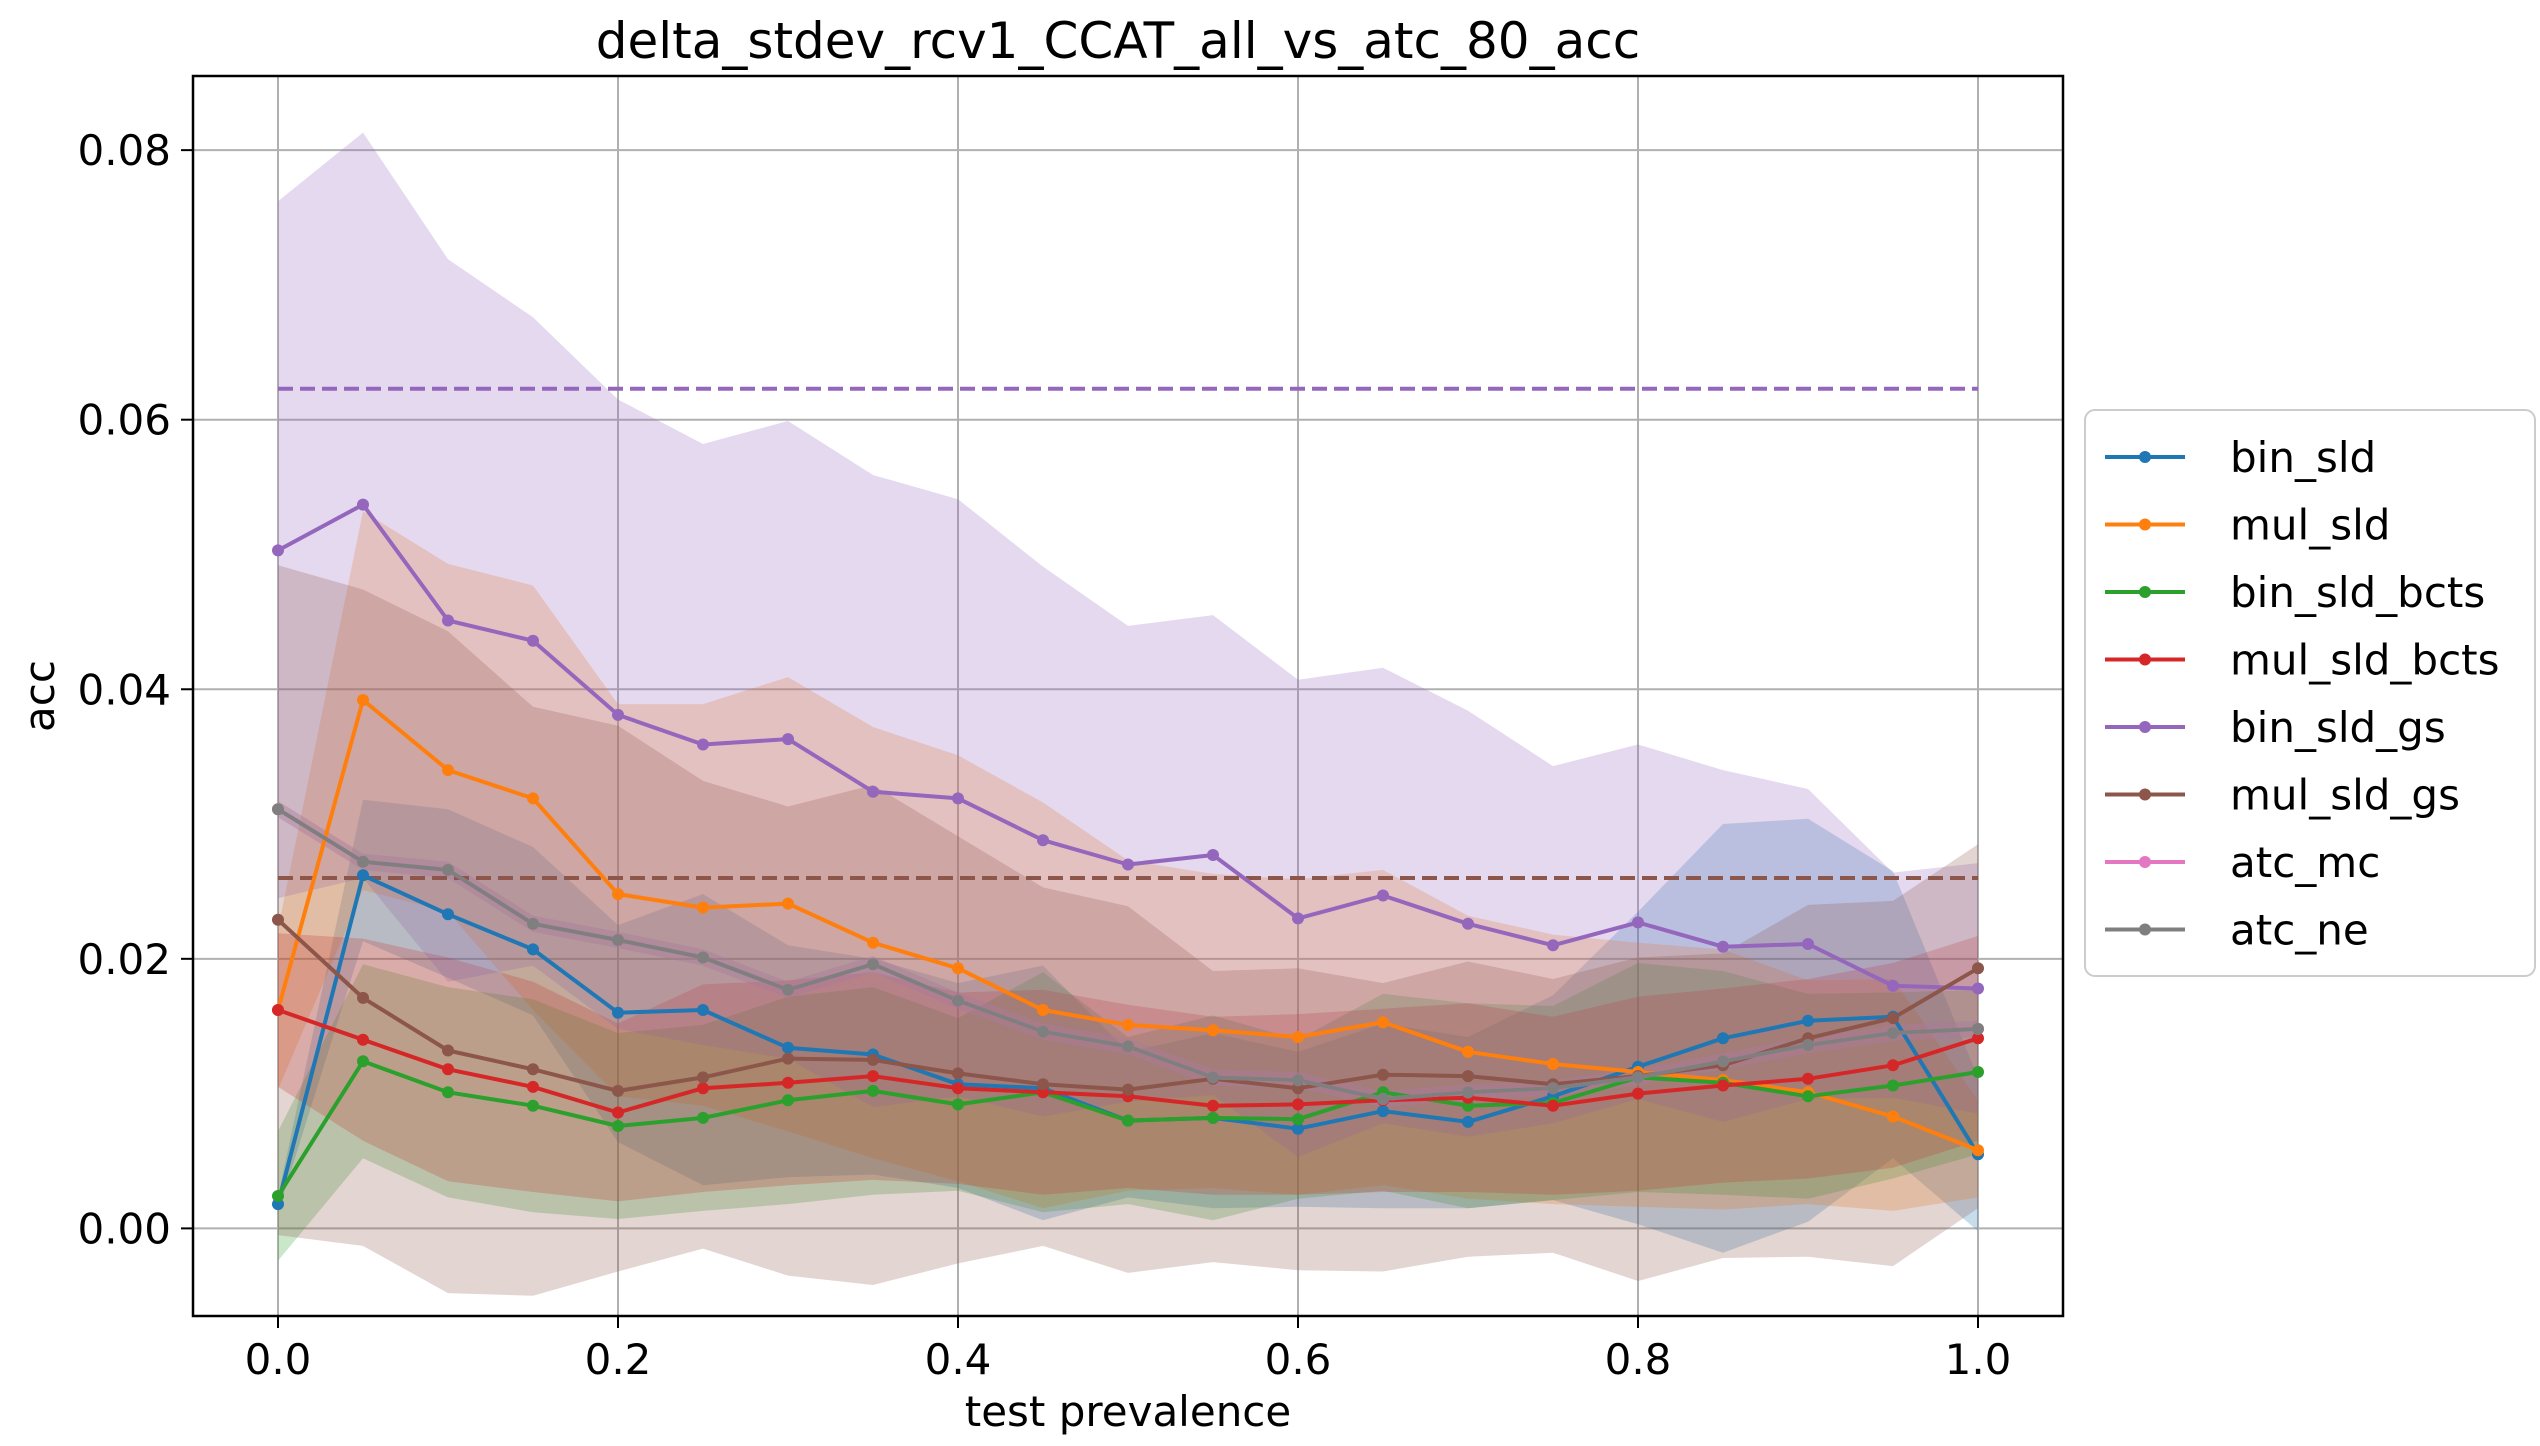 The image size is (2540, 1446). What do you see at coordinates (1298, 1359) in the screenshot?
I see `x-tick-label: 0.6` at bounding box center [1298, 1359].